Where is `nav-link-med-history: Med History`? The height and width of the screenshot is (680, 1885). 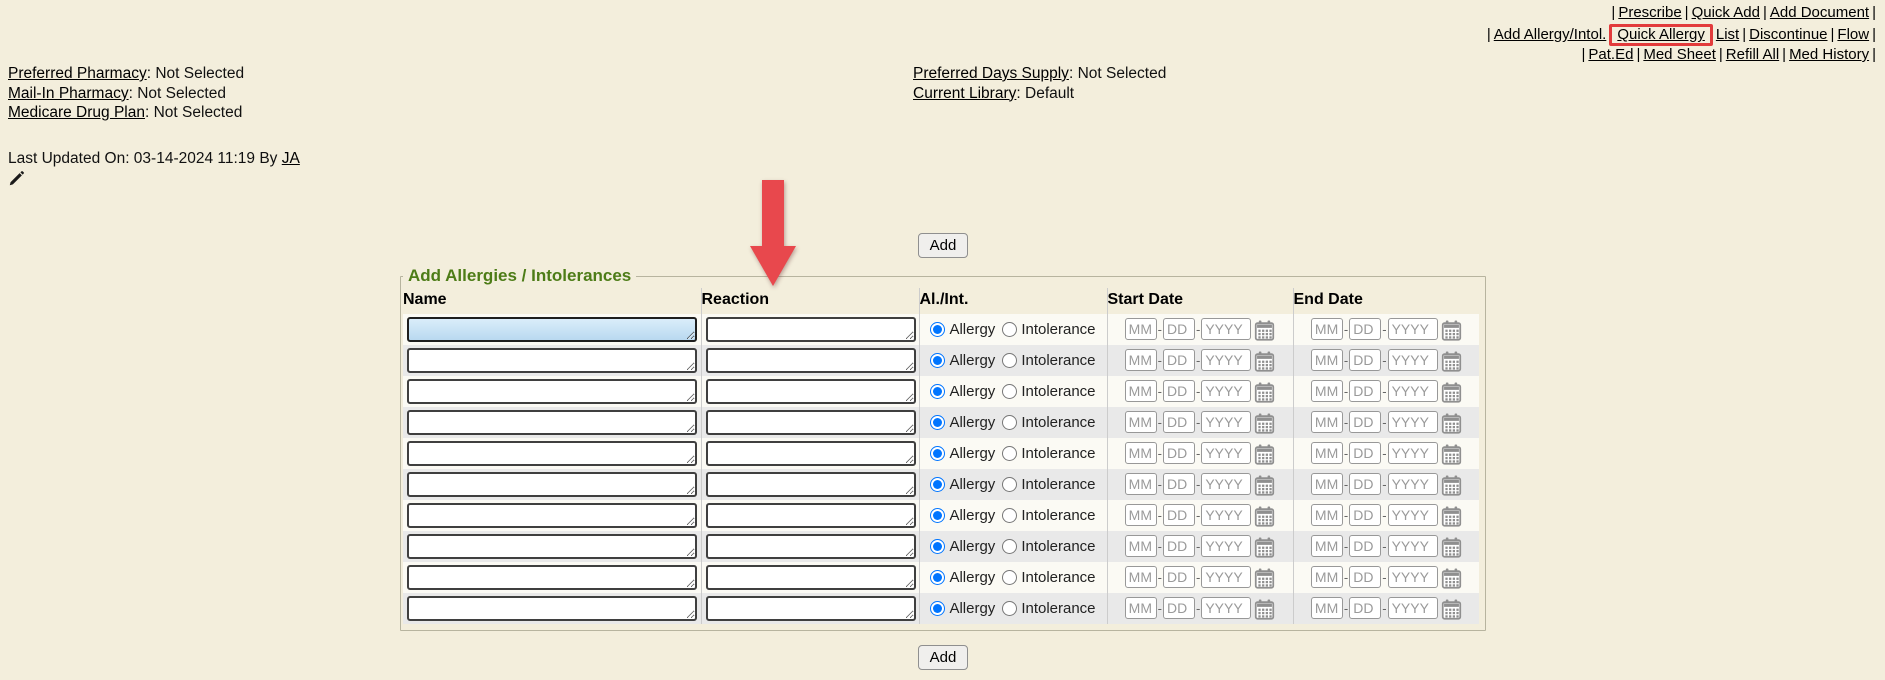
nav-link-med-history: Med History is located at coordinates (1829, 54).